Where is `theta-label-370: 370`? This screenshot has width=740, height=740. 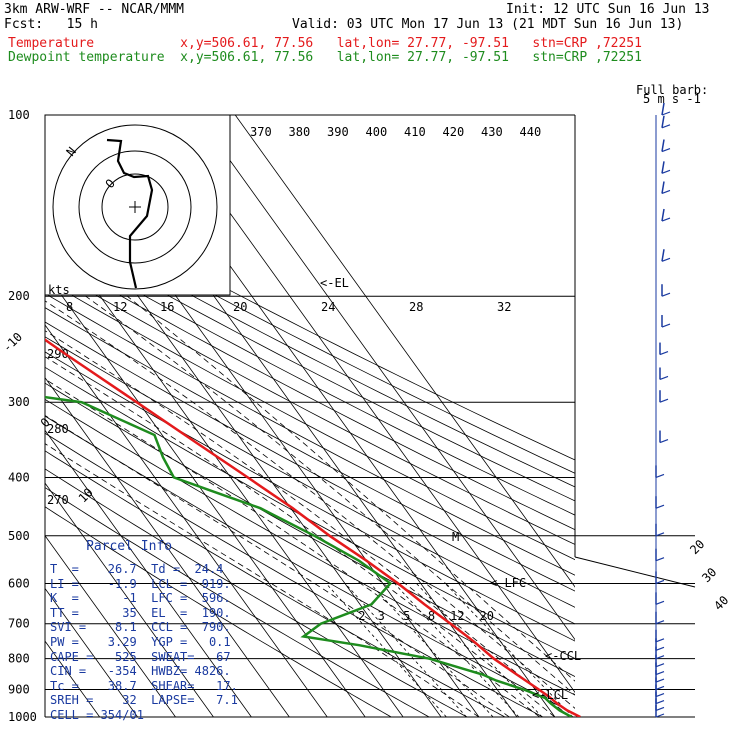 theta-label-370: 370 is located at coordinates (261, 132).